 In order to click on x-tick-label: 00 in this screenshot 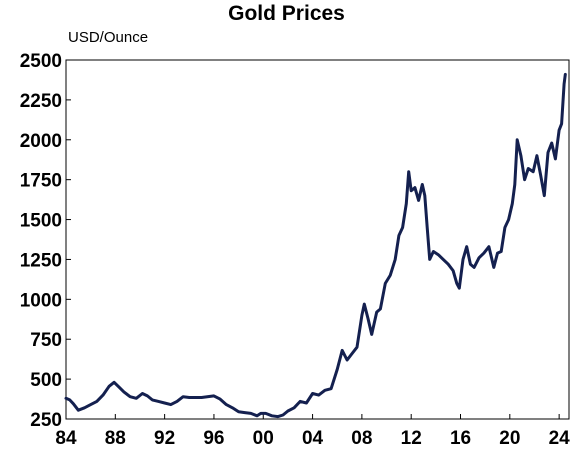, I will do `click(263, 438)`.